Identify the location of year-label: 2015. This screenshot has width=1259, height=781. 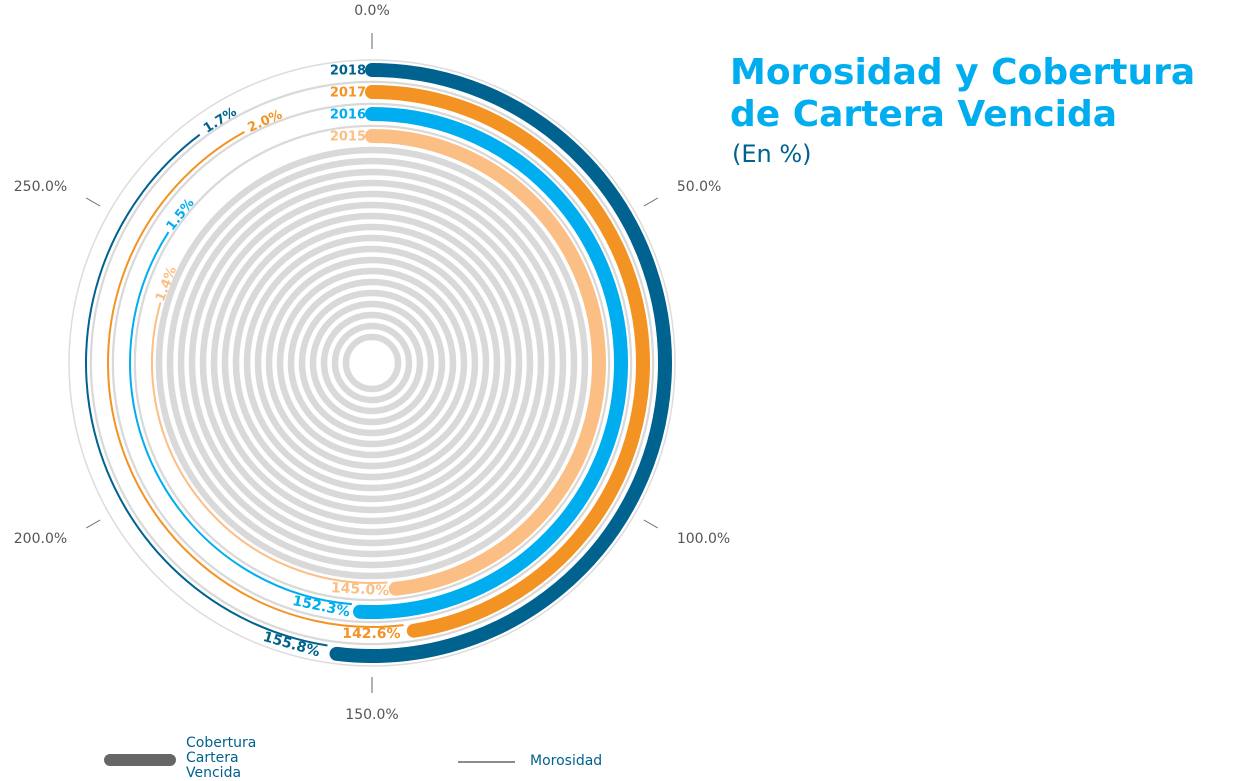
(348, 137).